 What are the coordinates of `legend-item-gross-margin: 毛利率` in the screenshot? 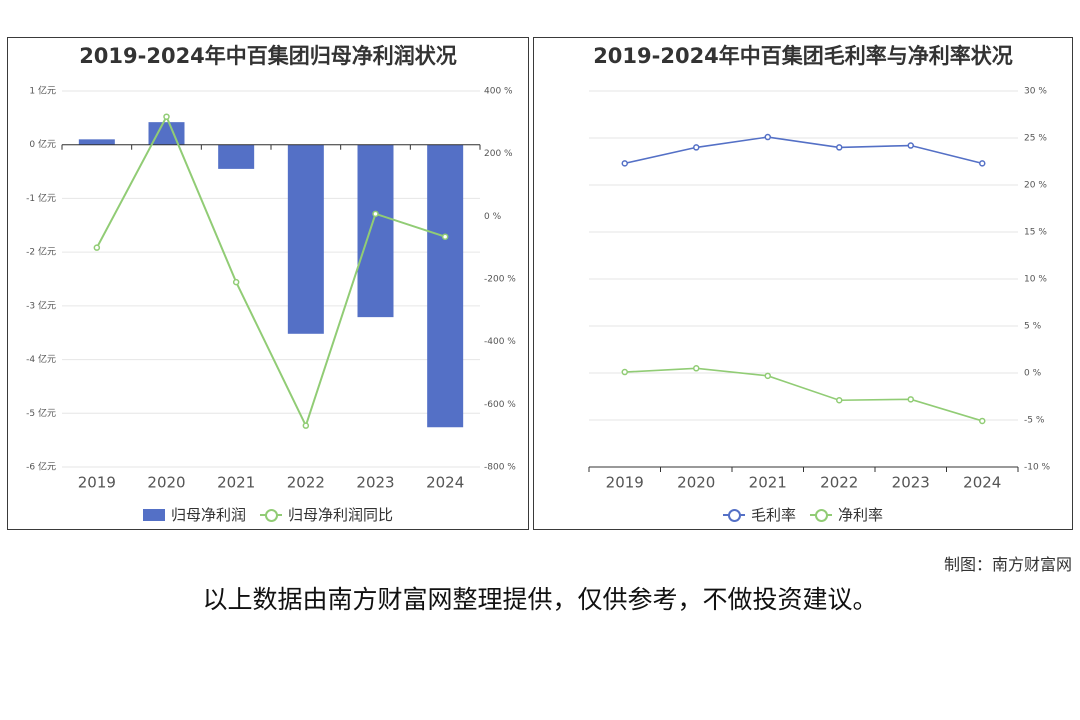 It's located at (759, 514).